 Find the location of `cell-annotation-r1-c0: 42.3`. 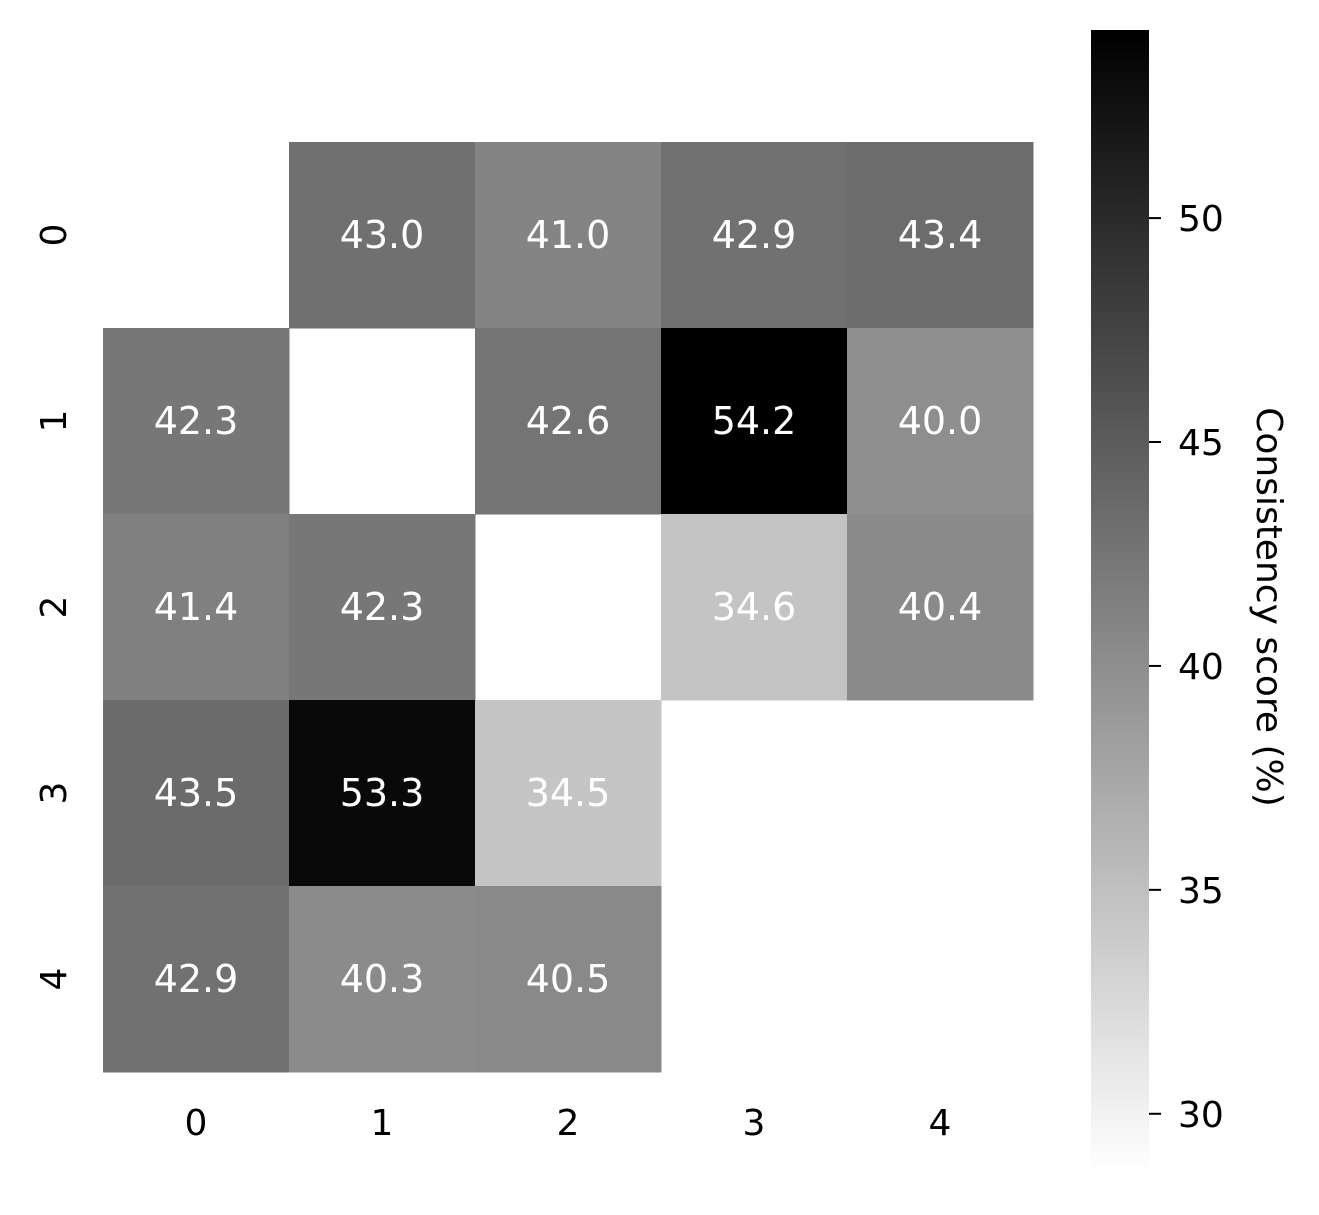

cell-annotation-r1-c0: 42.3 is located at coordinates (196, 421).